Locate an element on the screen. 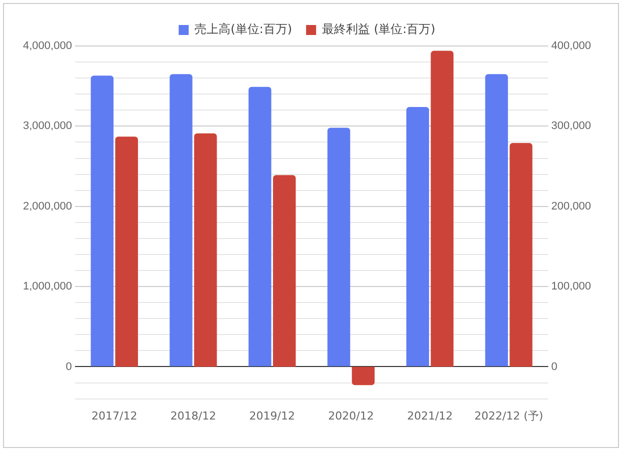  y-tick-label: 3,000,000 is located at coordinates (47, 126).